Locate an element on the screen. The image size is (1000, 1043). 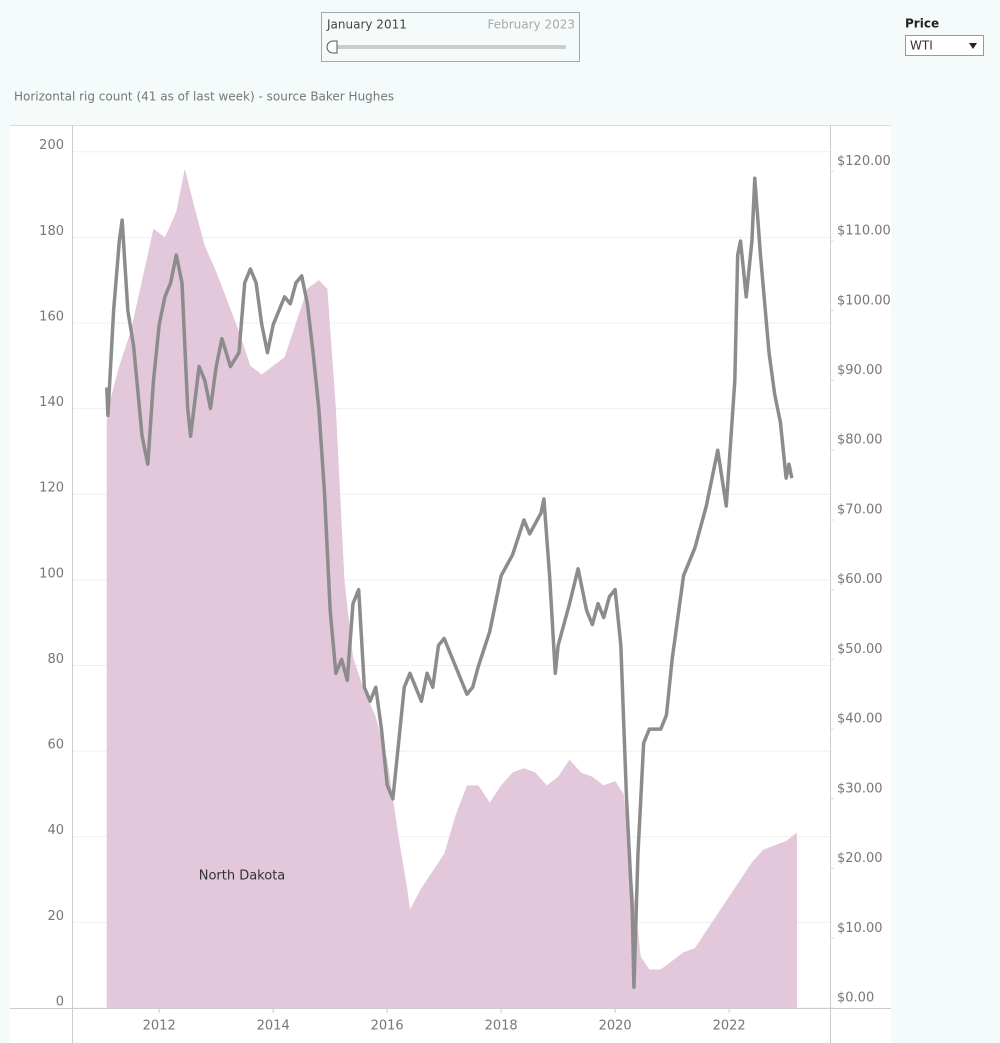
y2-tick-label: $50.00 is located at coordinates (860, 649).